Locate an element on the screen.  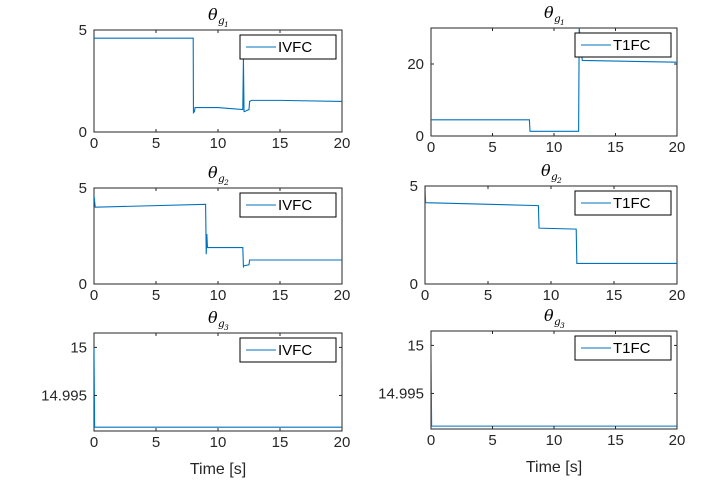
subplot-3: 0 5 10 15 20 0 5 θ g 2 IVFC is located at coordinates (215, 233).